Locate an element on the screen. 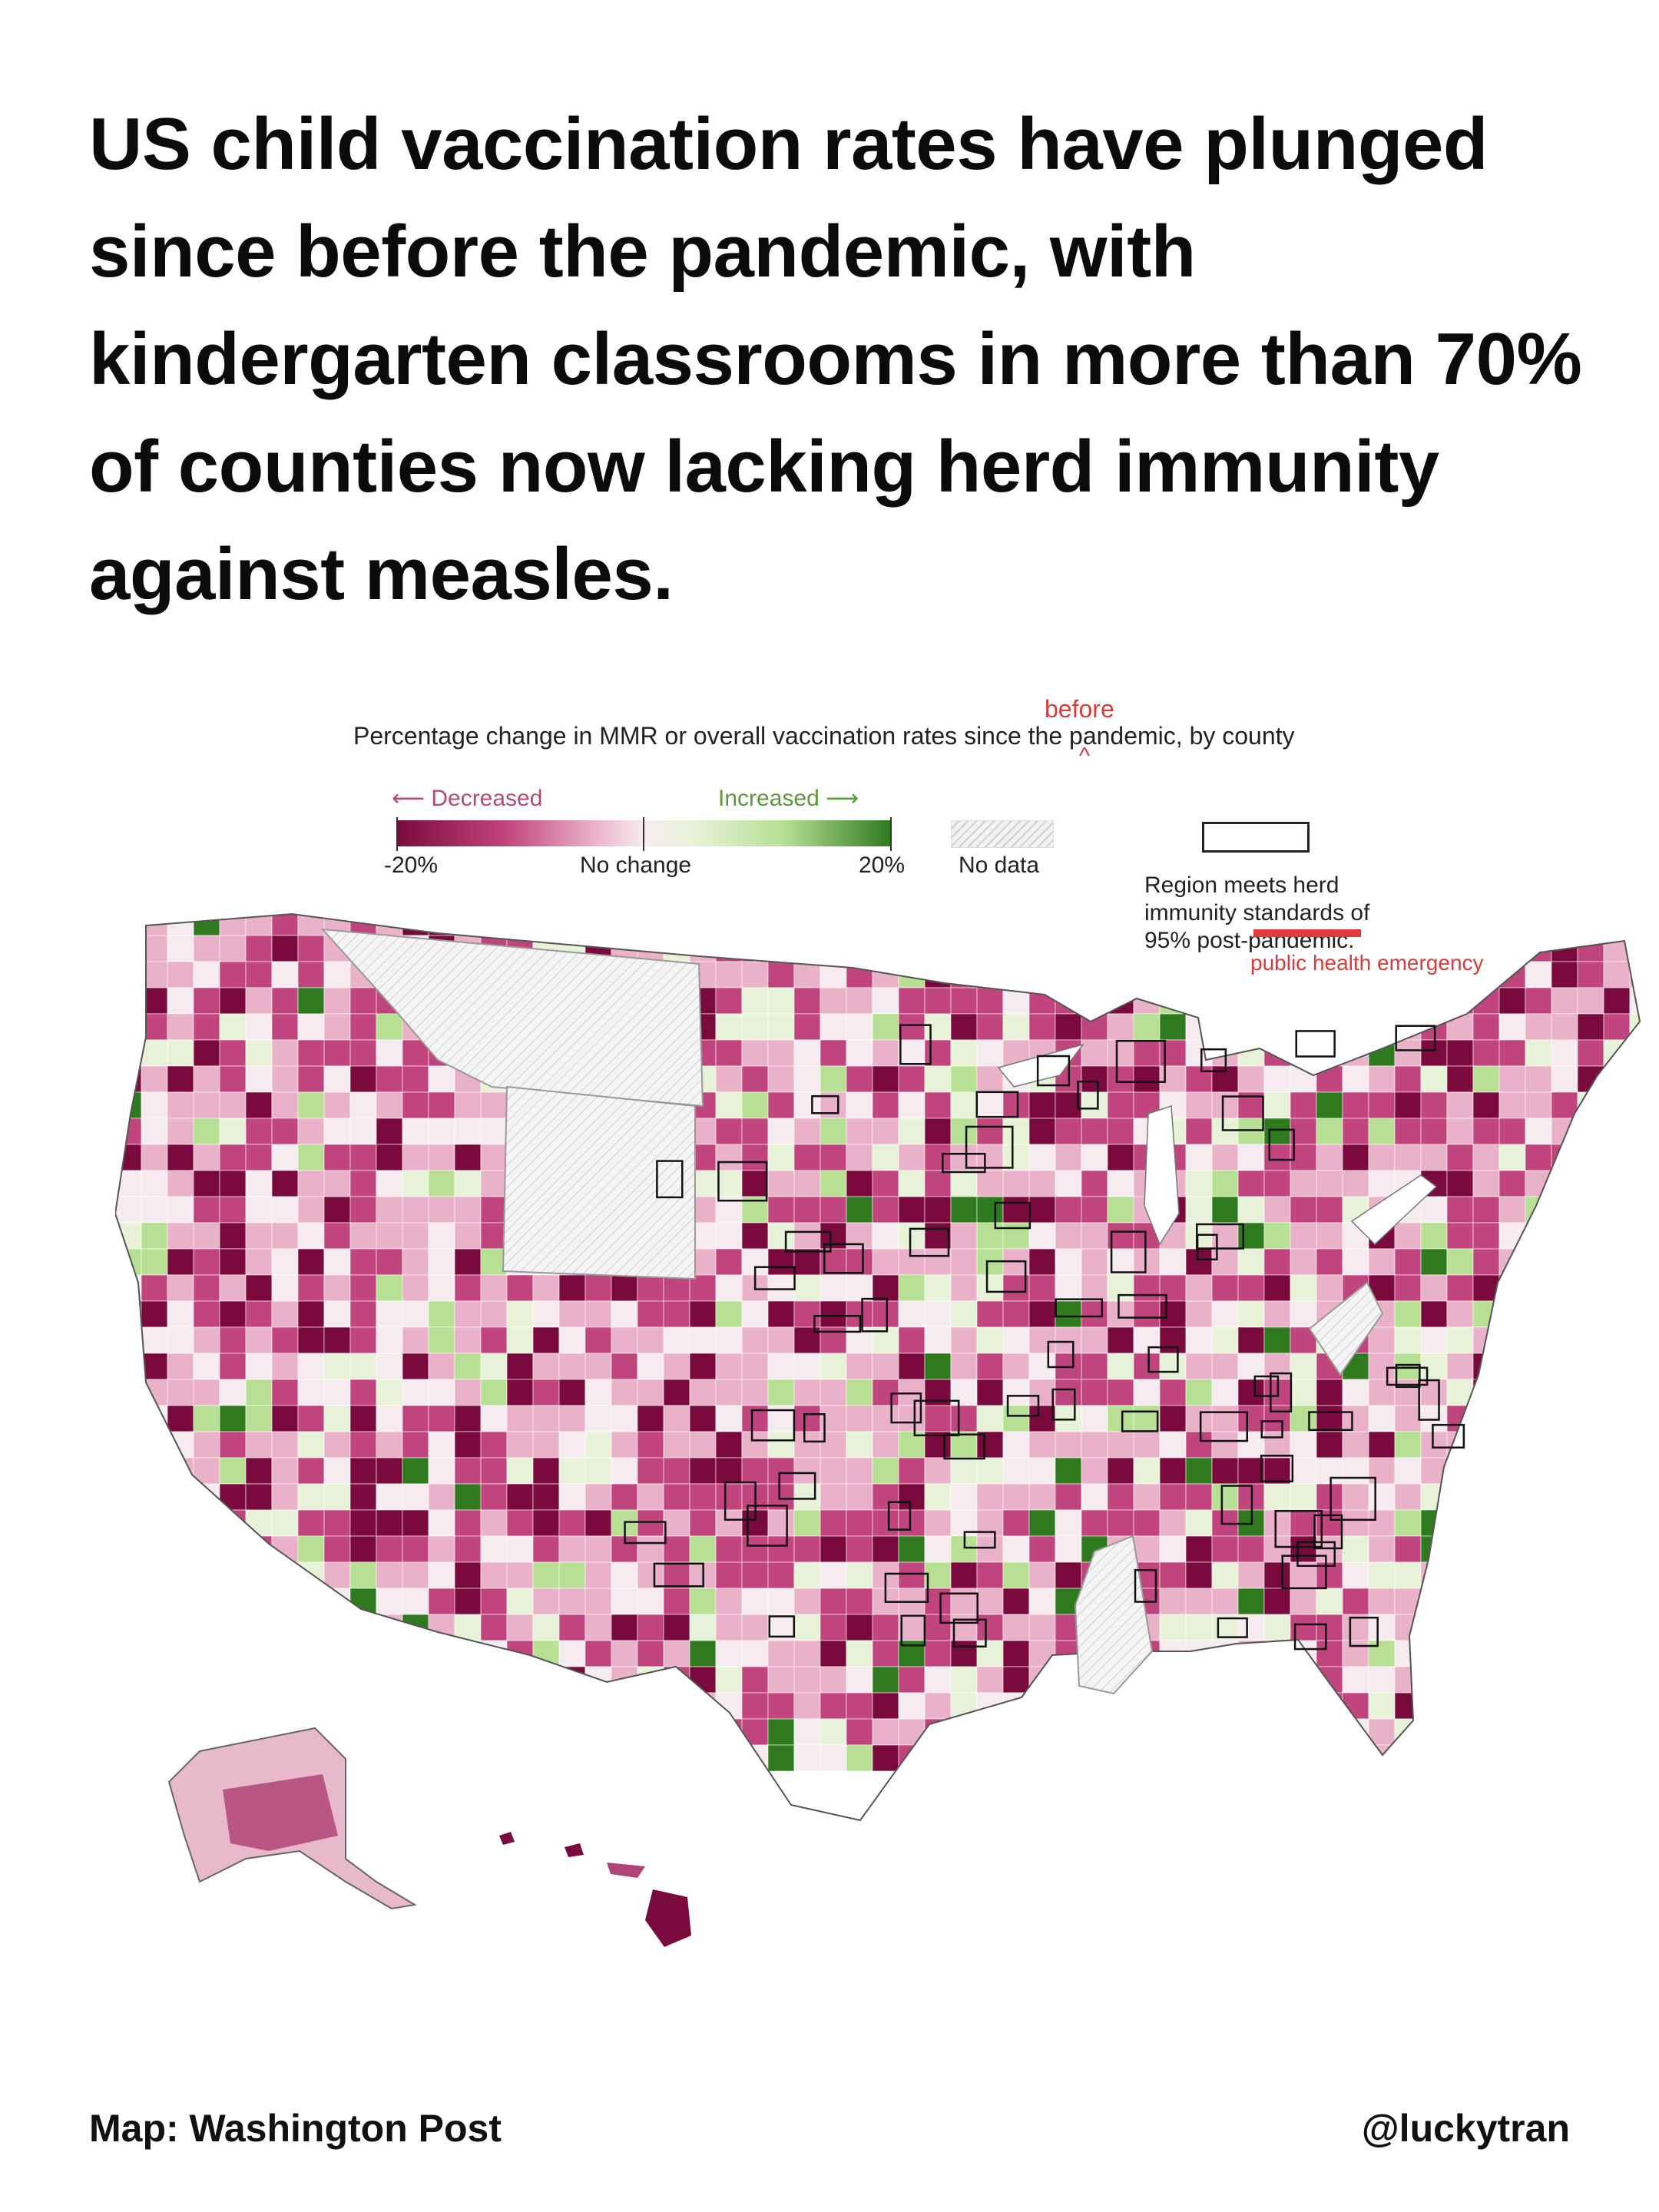  hawaii-oahu is located at coordinates (574, 1850).